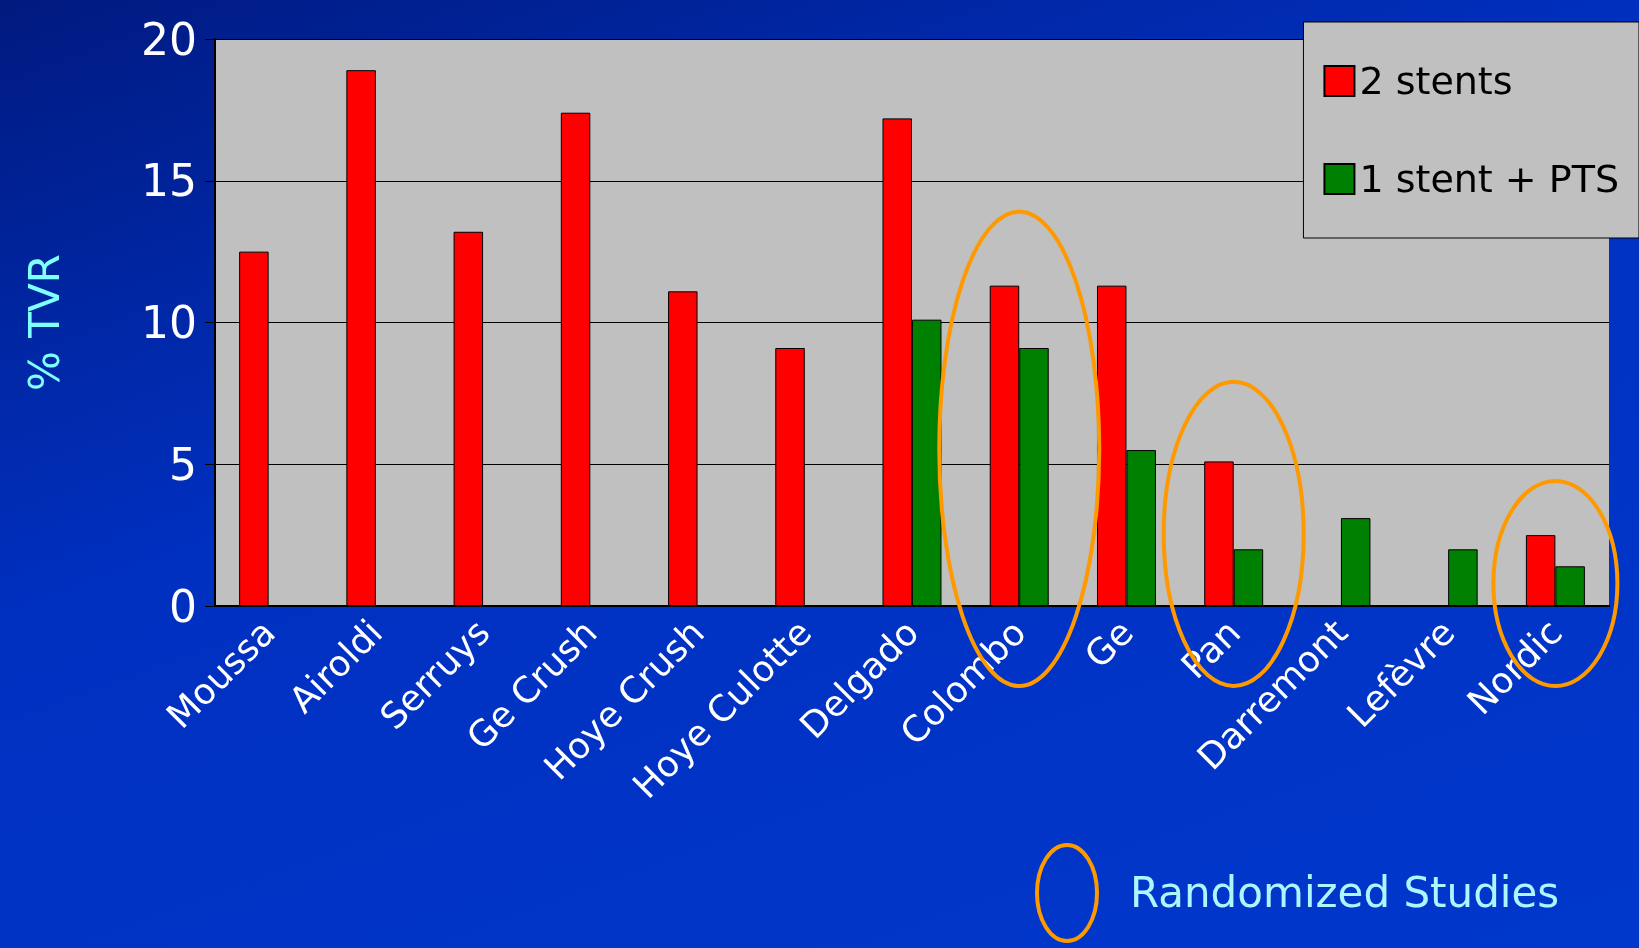 This screenshot has width=1639, height=948. What do you see at coordinates (183, 464) in the screenshot?
I see `y-tick-label: 5` at bounding box center [183, 464].